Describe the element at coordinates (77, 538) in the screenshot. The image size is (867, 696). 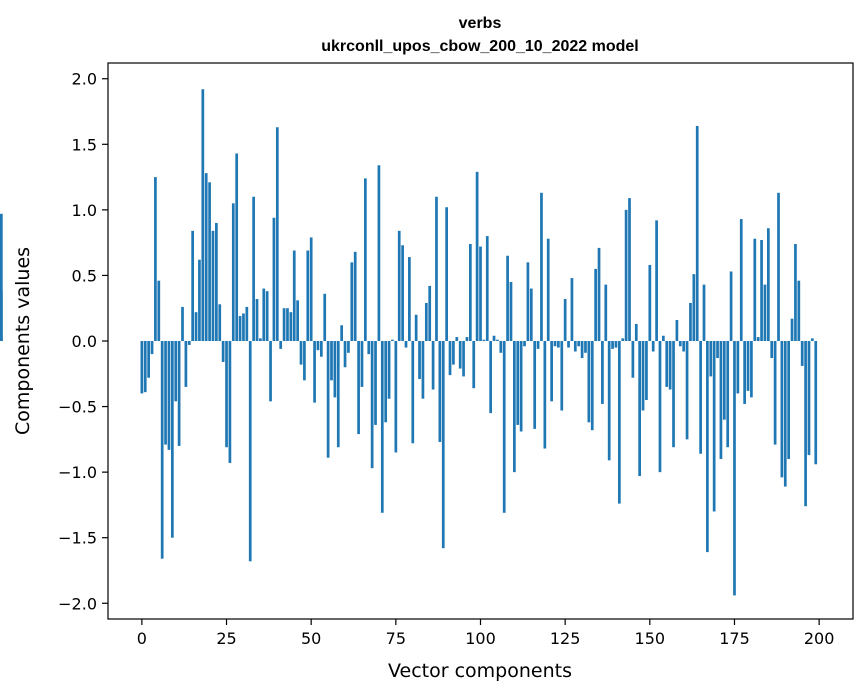
I see `y-tick-label: −1.5` at that location.